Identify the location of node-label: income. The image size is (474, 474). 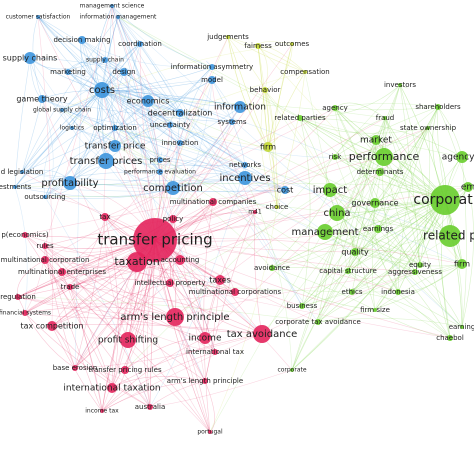
(205, 339).